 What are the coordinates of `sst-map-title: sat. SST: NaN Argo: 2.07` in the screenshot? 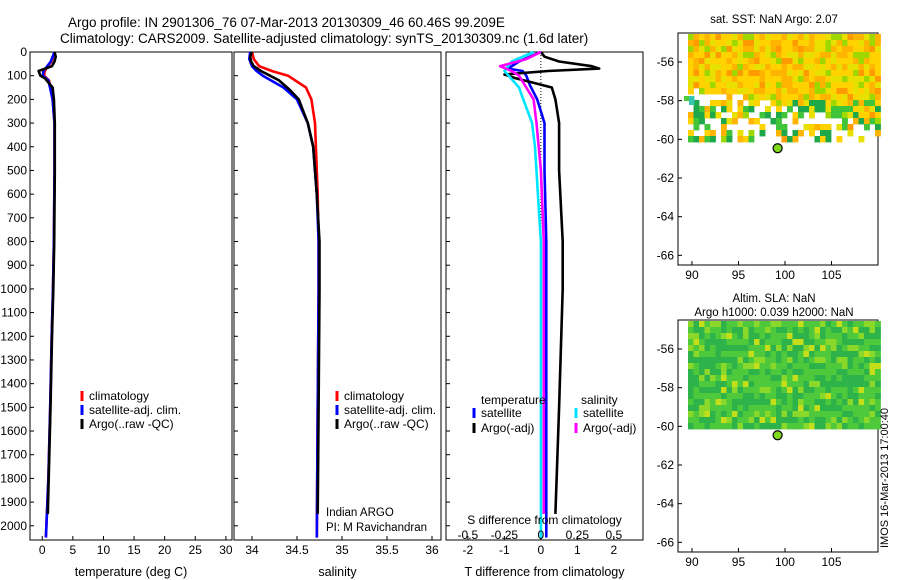 It's located at (774, 20).